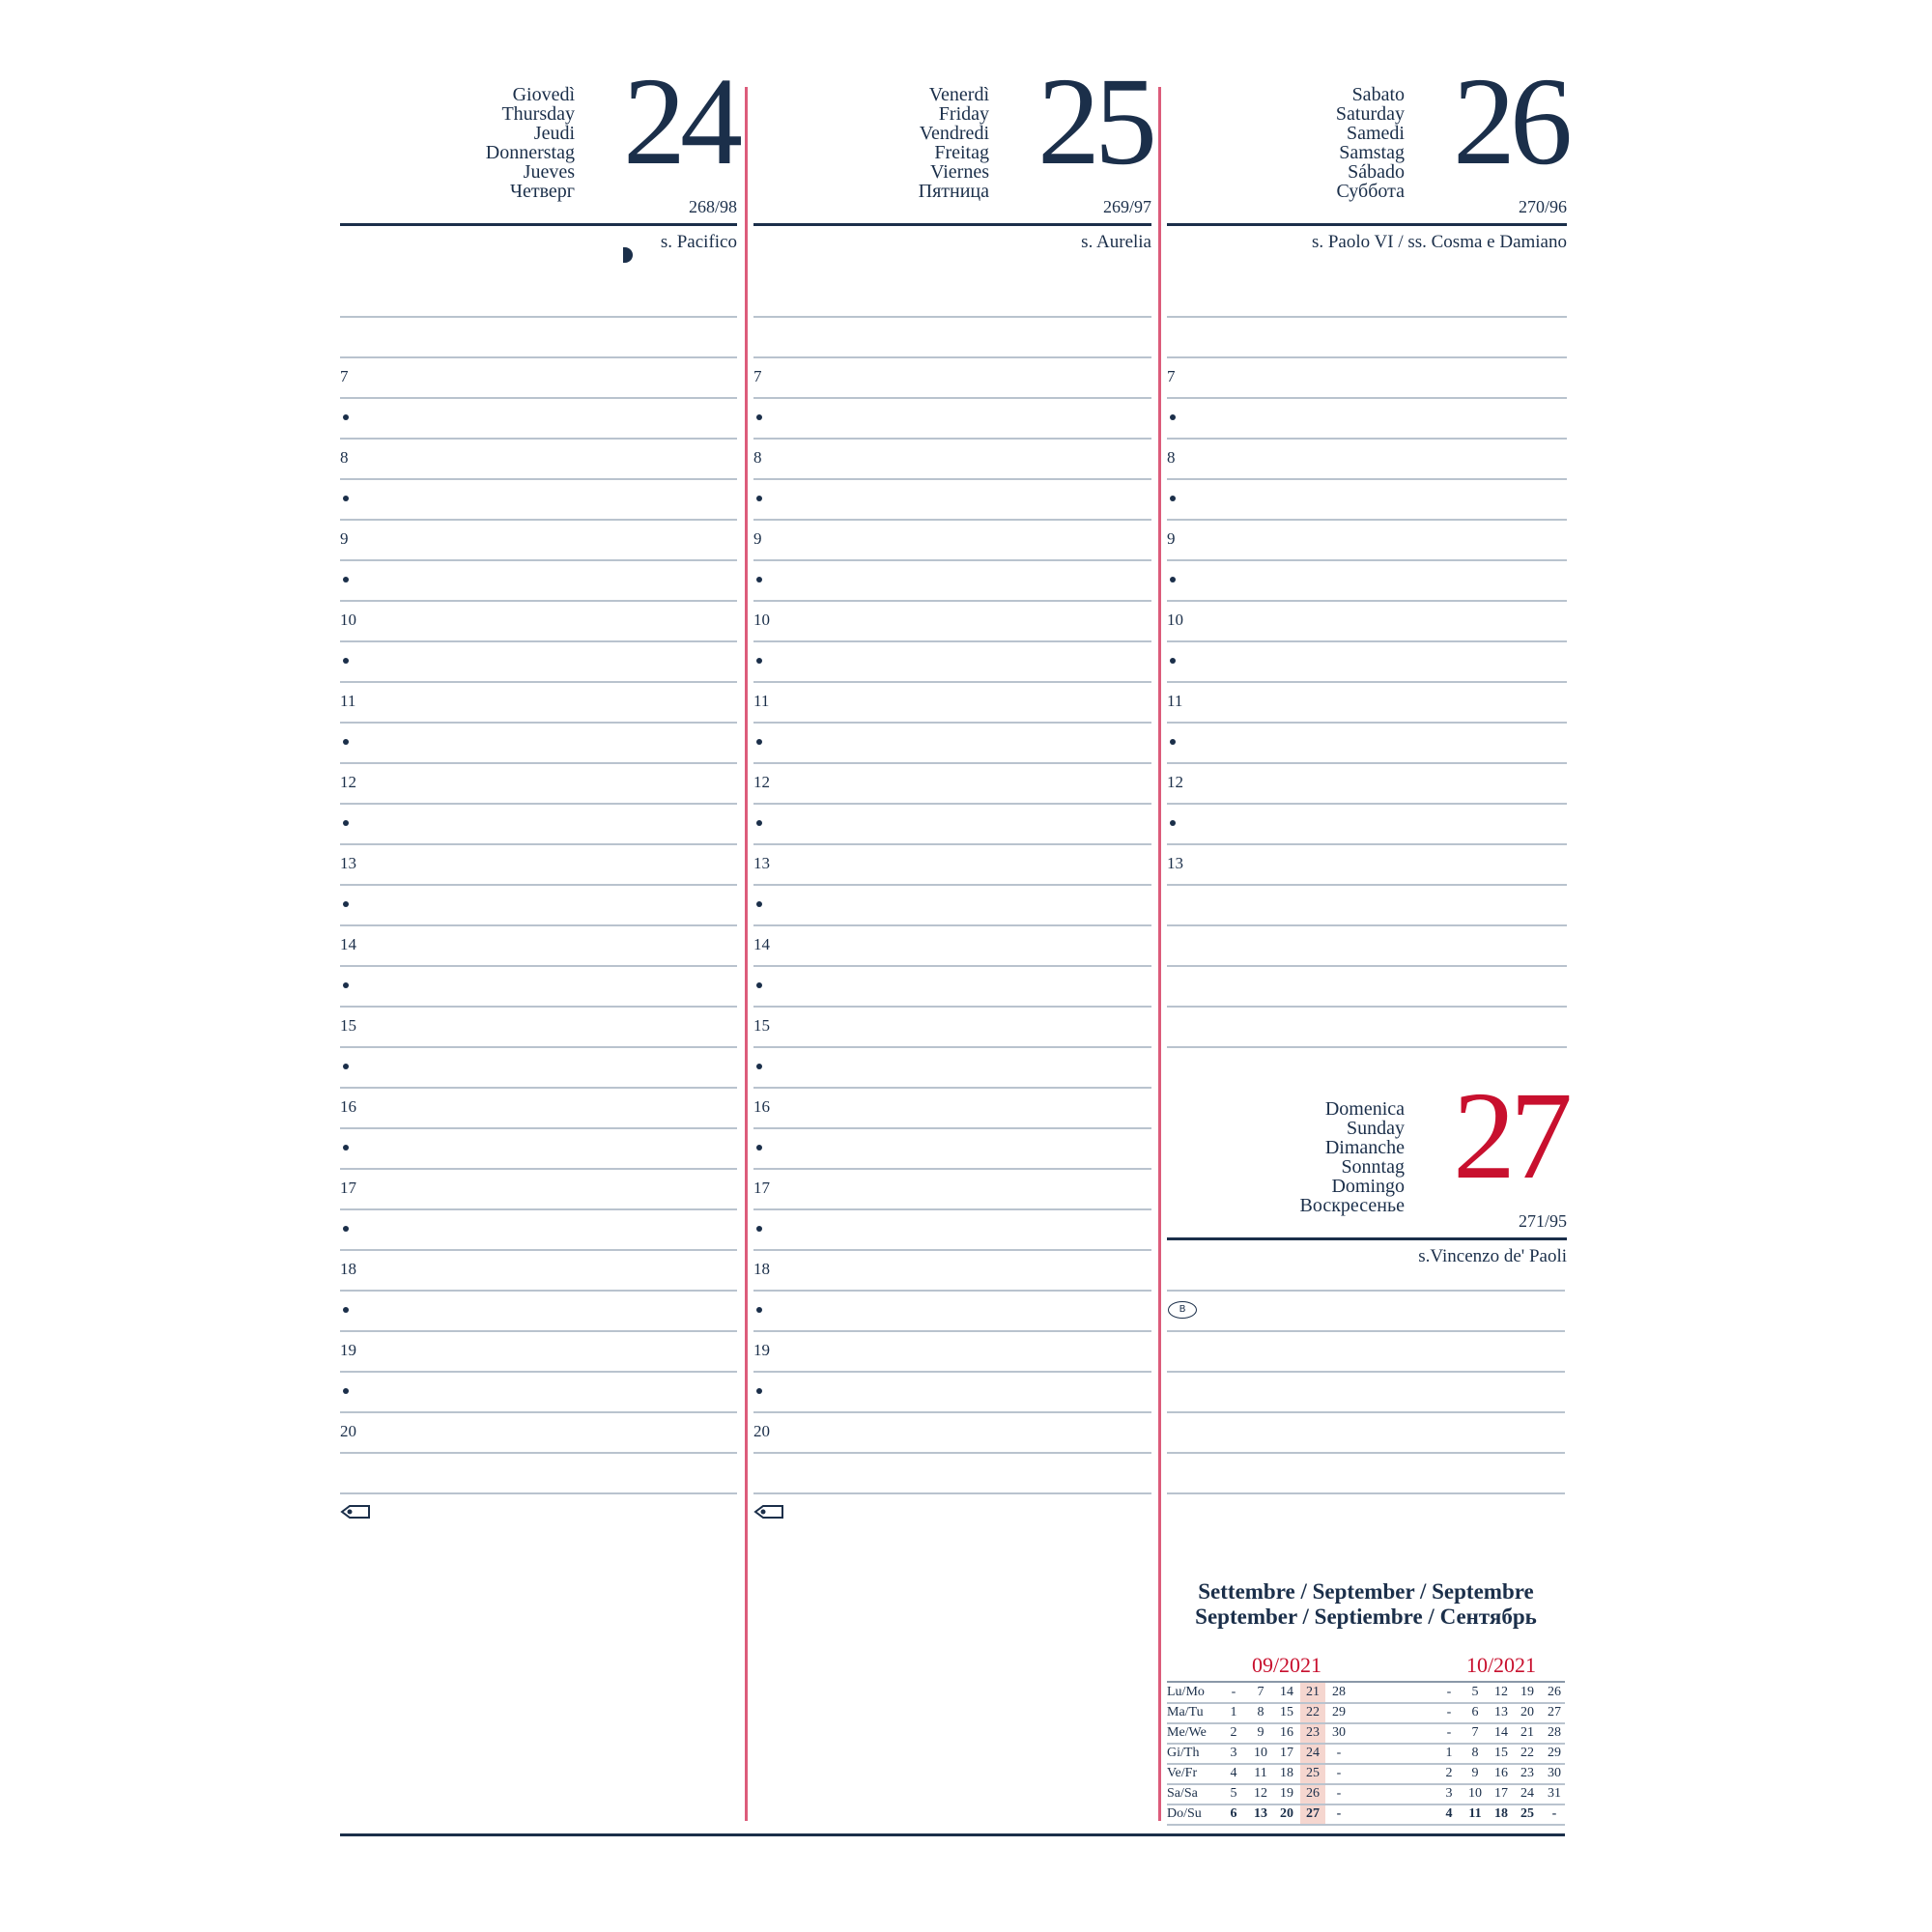  Describe the element at coordinates (1449, 1773) in the screenshot. I see `calendar-day: 2` at that location.